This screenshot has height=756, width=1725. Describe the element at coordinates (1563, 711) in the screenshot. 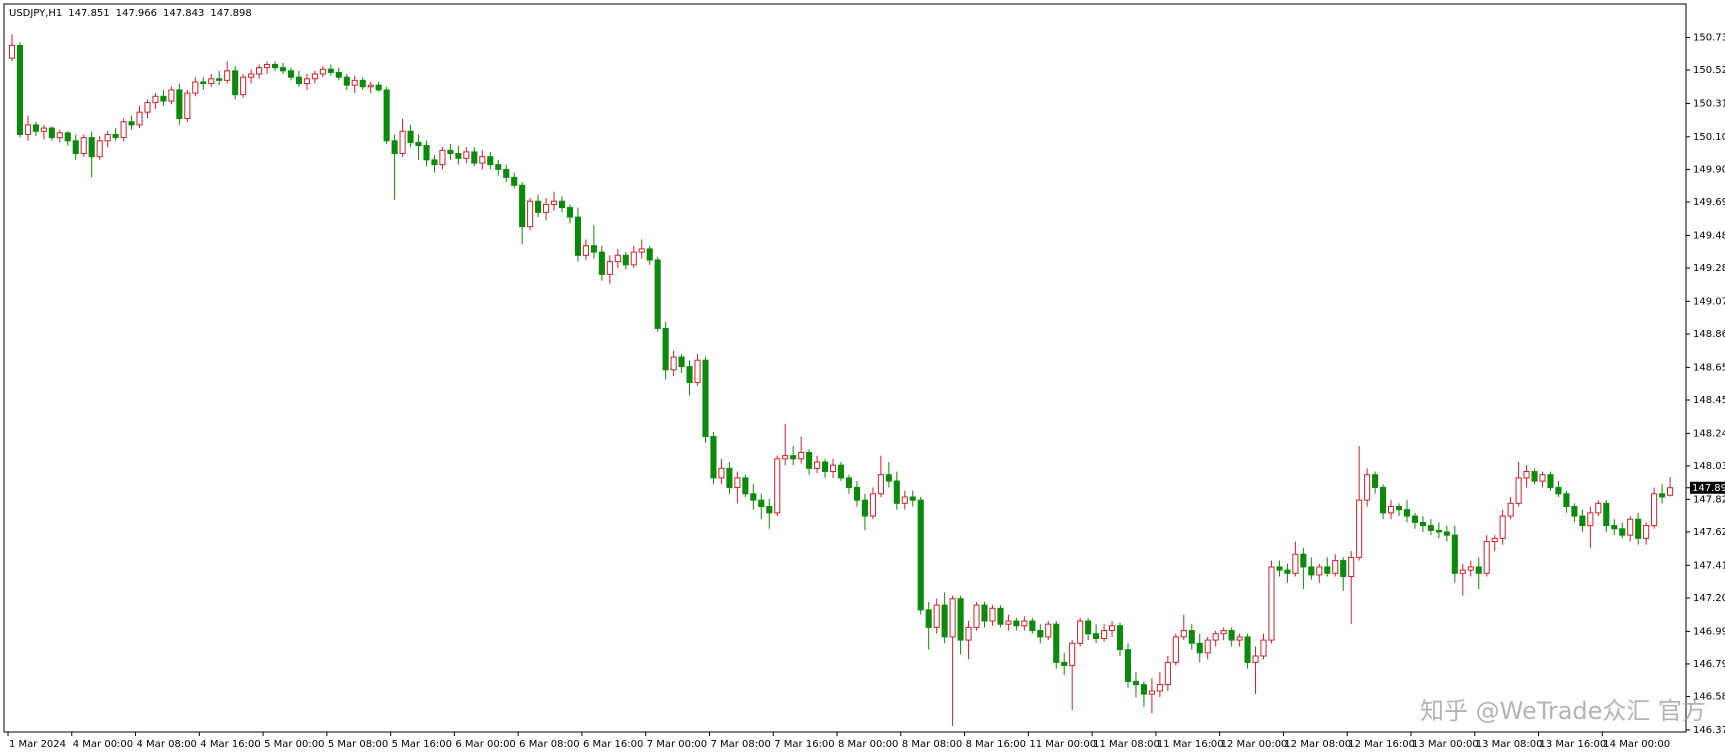

I see `watermark: 知乎 @WeTrade众汇 官方` at that location.